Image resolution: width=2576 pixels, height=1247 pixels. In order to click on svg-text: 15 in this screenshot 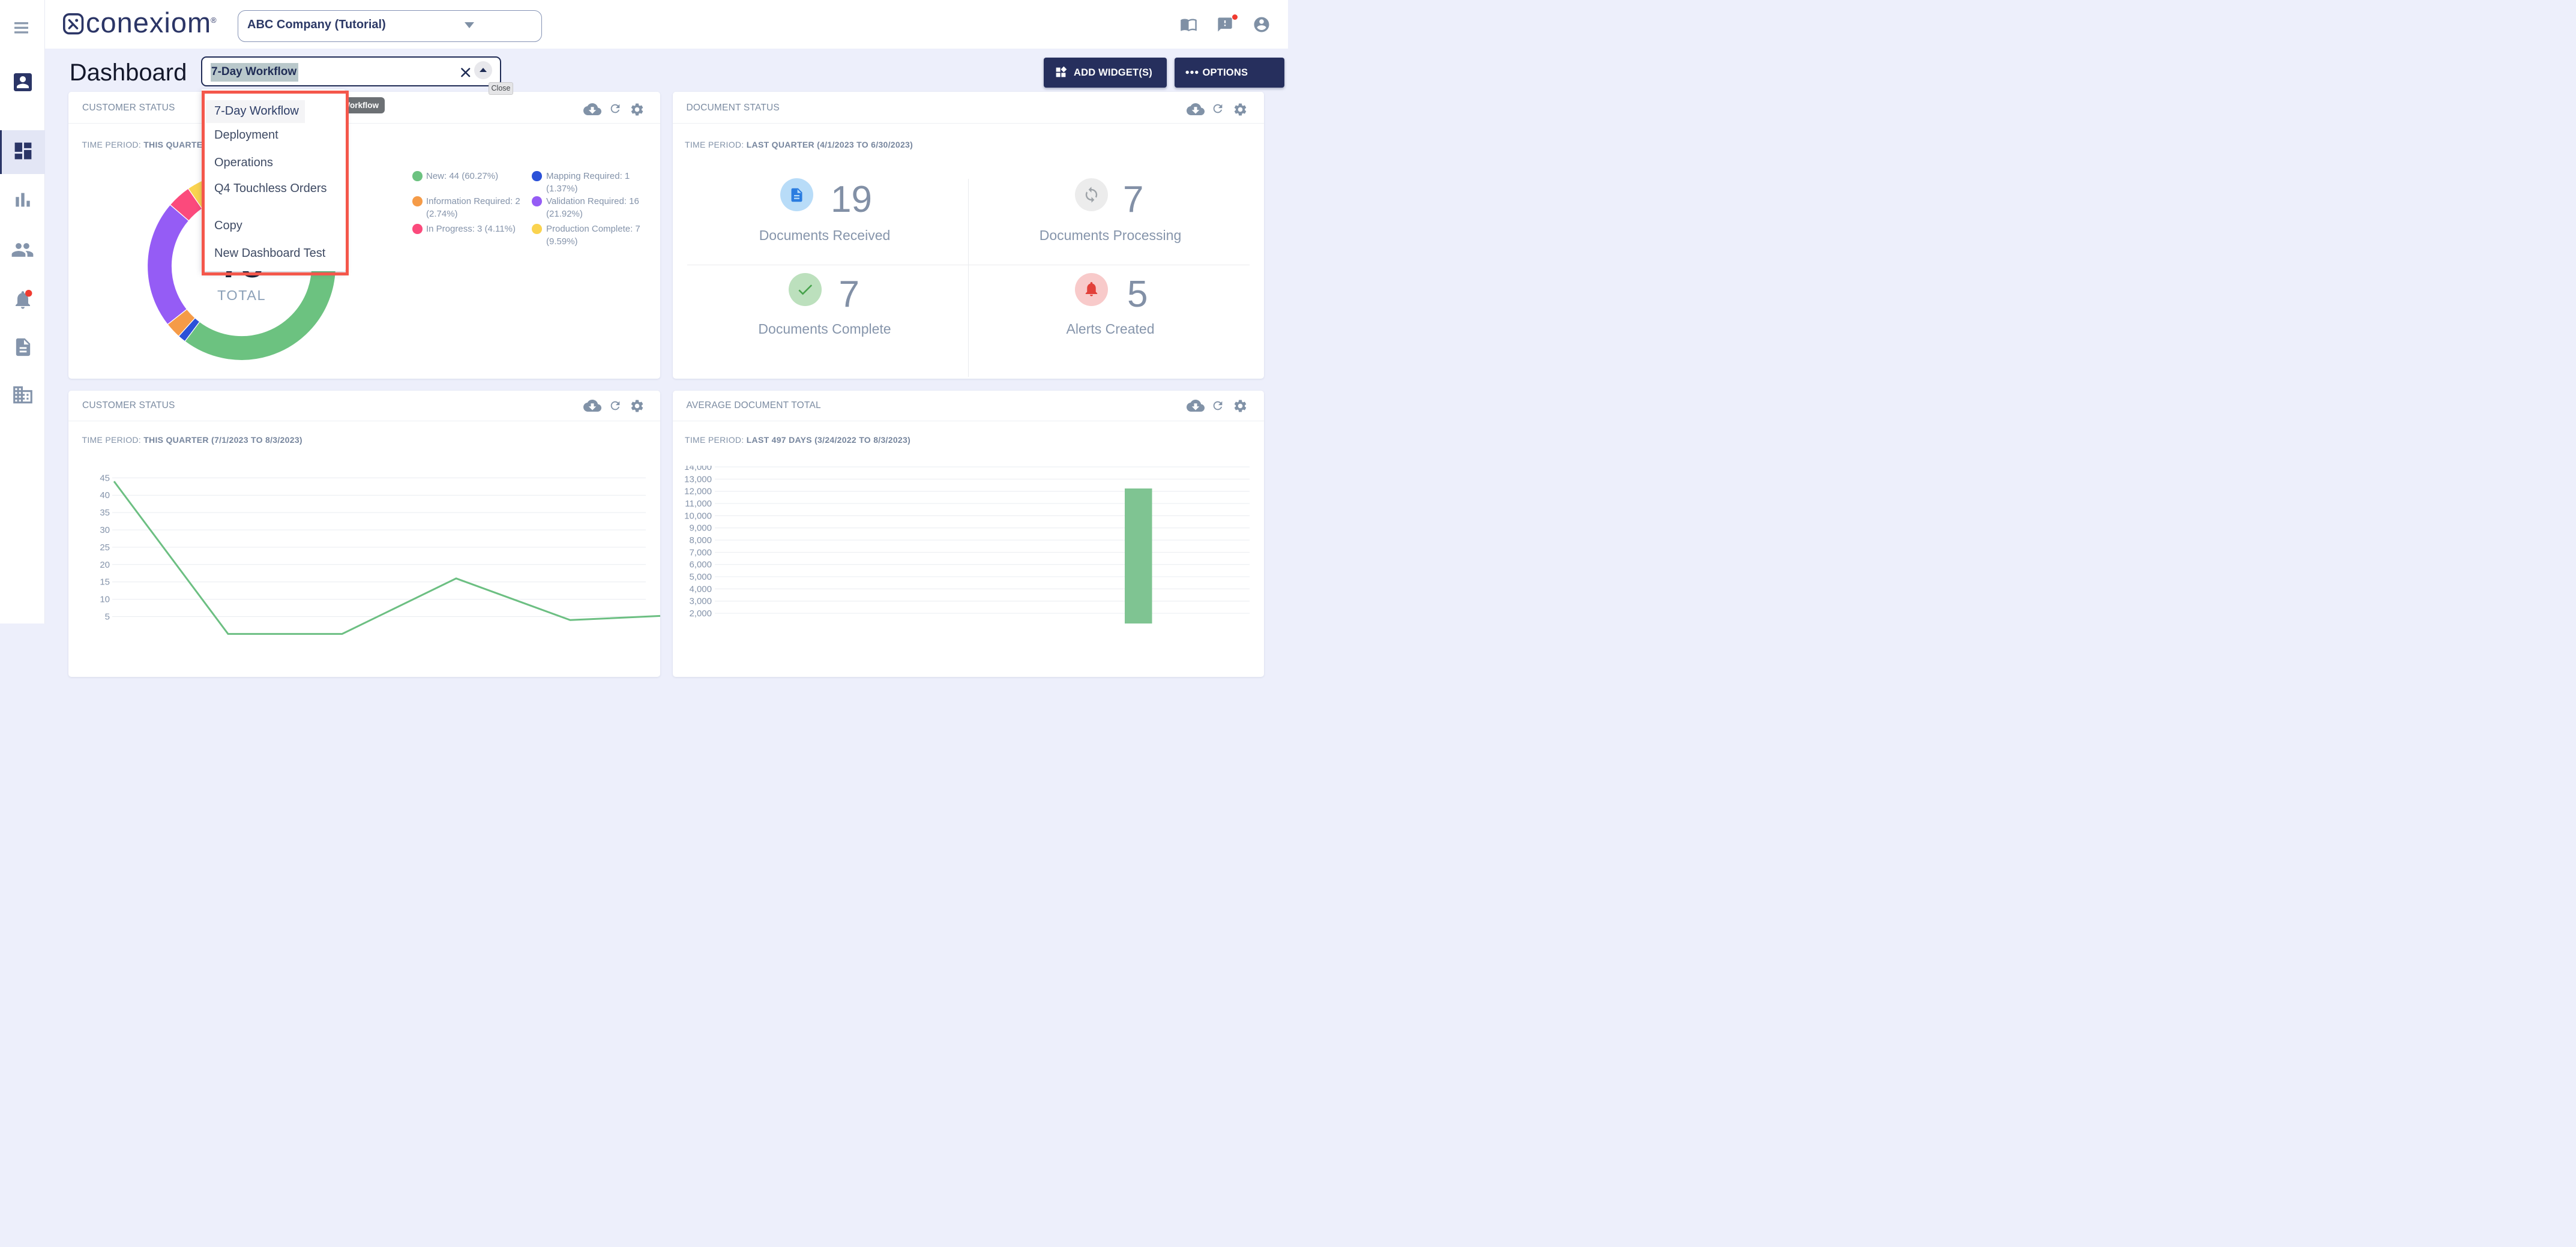, I will do `click(105, 582)`.